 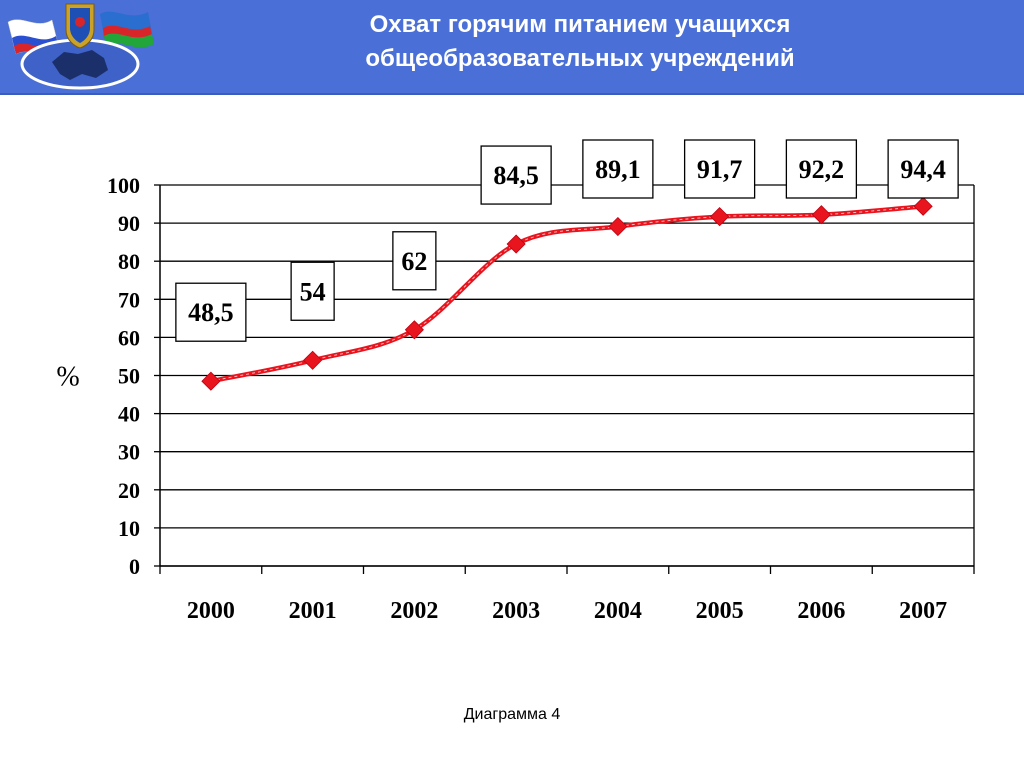 What do you see at coordinates (134, 566) in the screenshot?
I see `y-tick-label: 0` at bounding box center [134, 566].